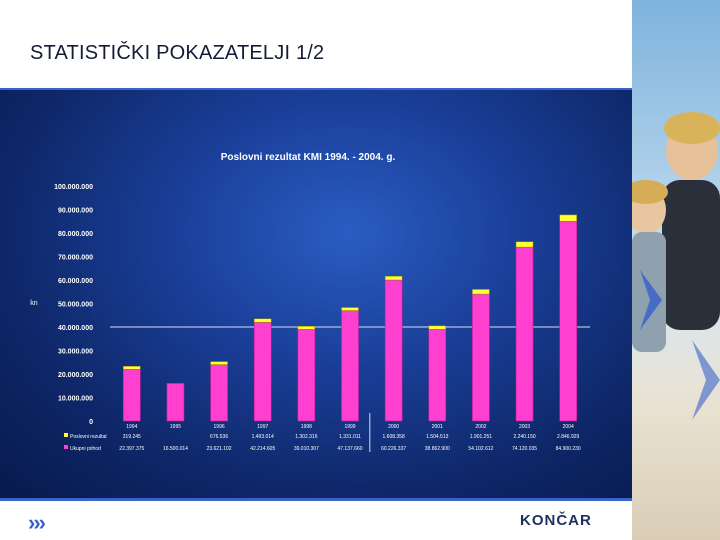 Image resolution: width=720 pixels, height=540 pixels. Describe the element at coordinates (393, 427) in the screenshot. I see `x-category-label: 2000` at that location.